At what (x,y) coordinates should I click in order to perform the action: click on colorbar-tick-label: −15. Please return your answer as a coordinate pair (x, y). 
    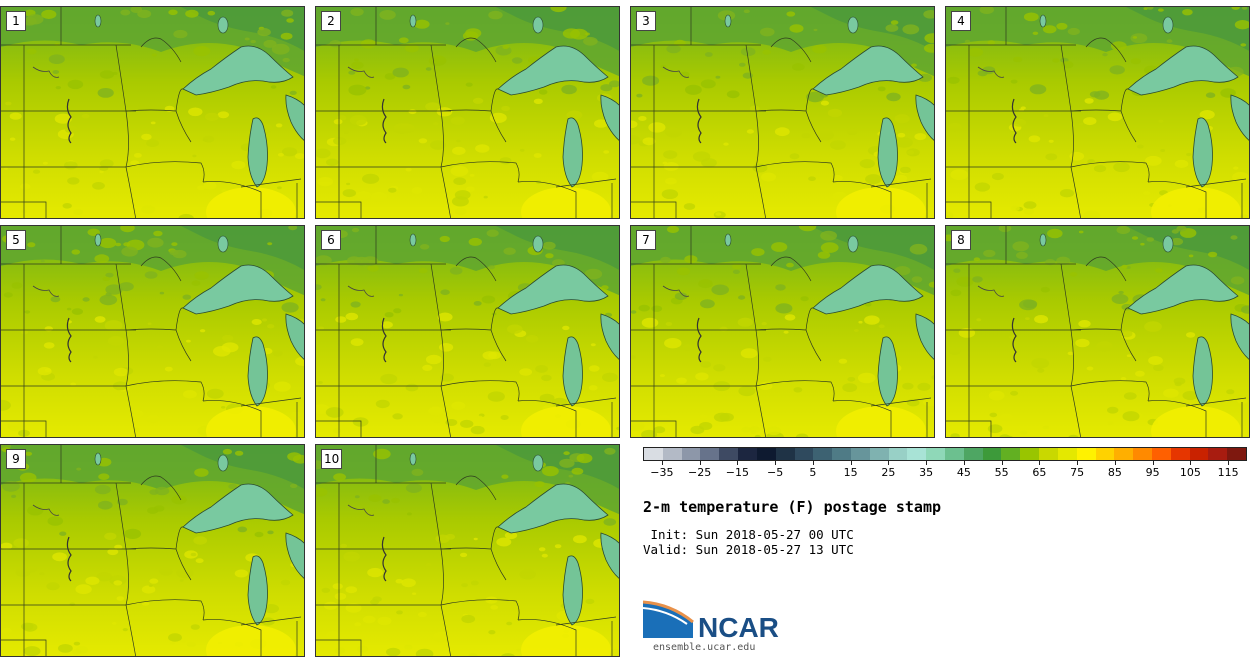
    Looking at the image, I should click on (737, 472).